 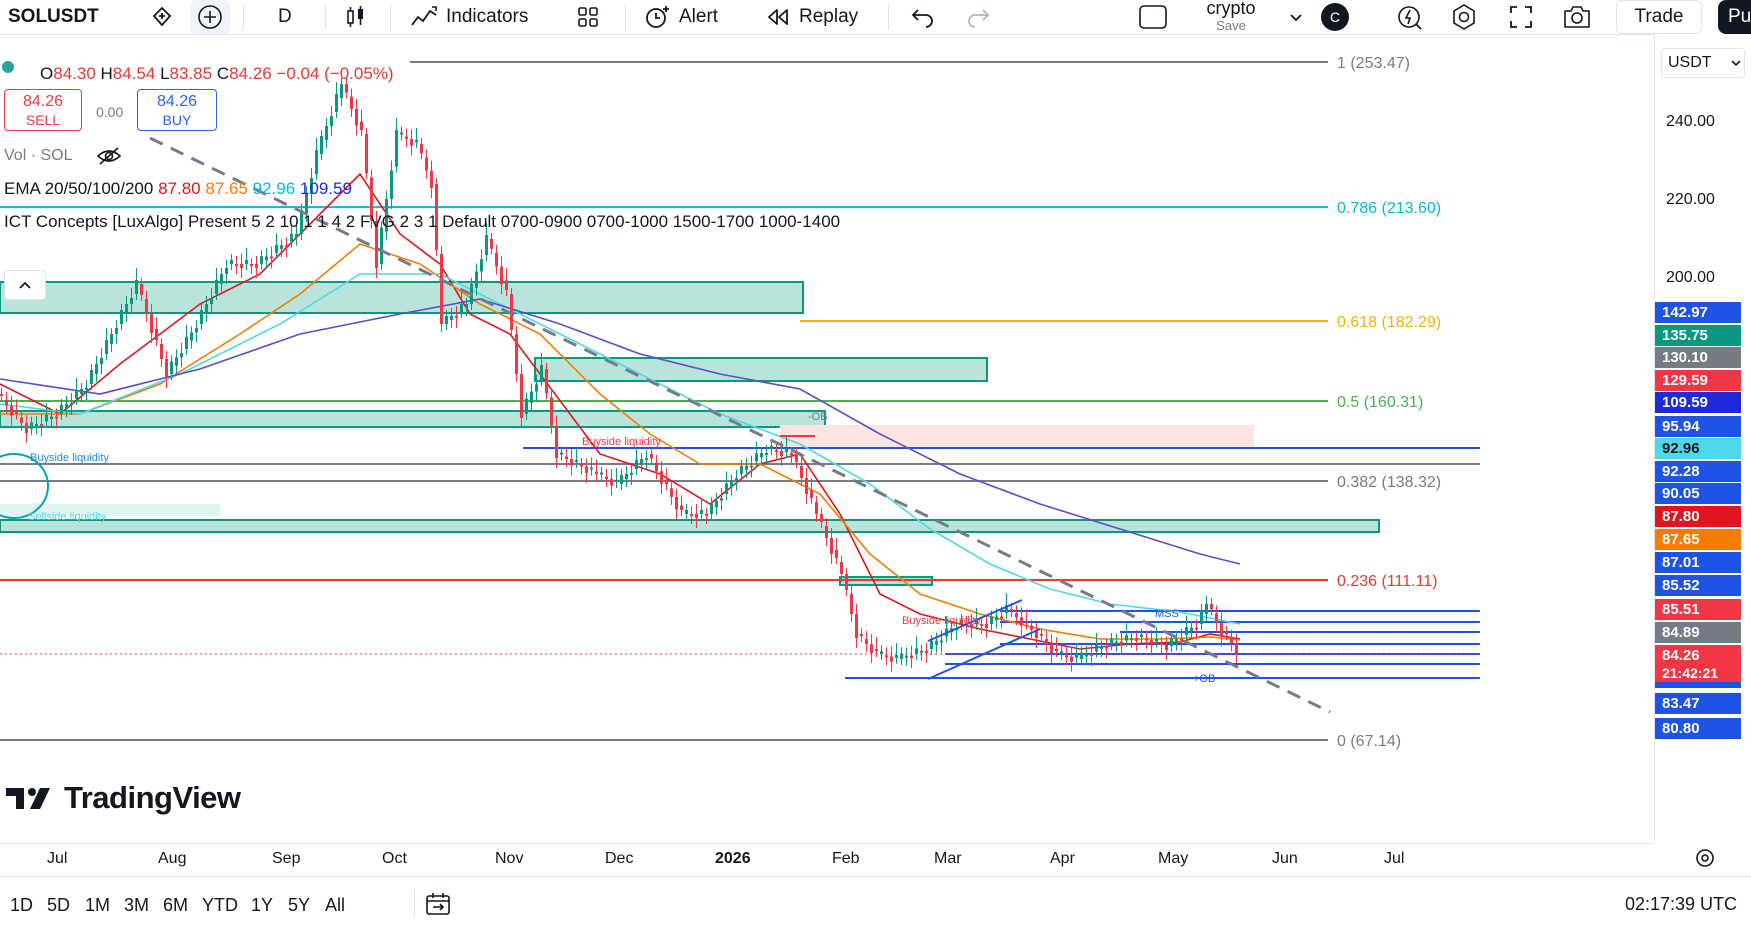 What do you see at coordinates (335, 905) in the screenshot?
I see `range-button-all: All` at bounding box center [335, 905].